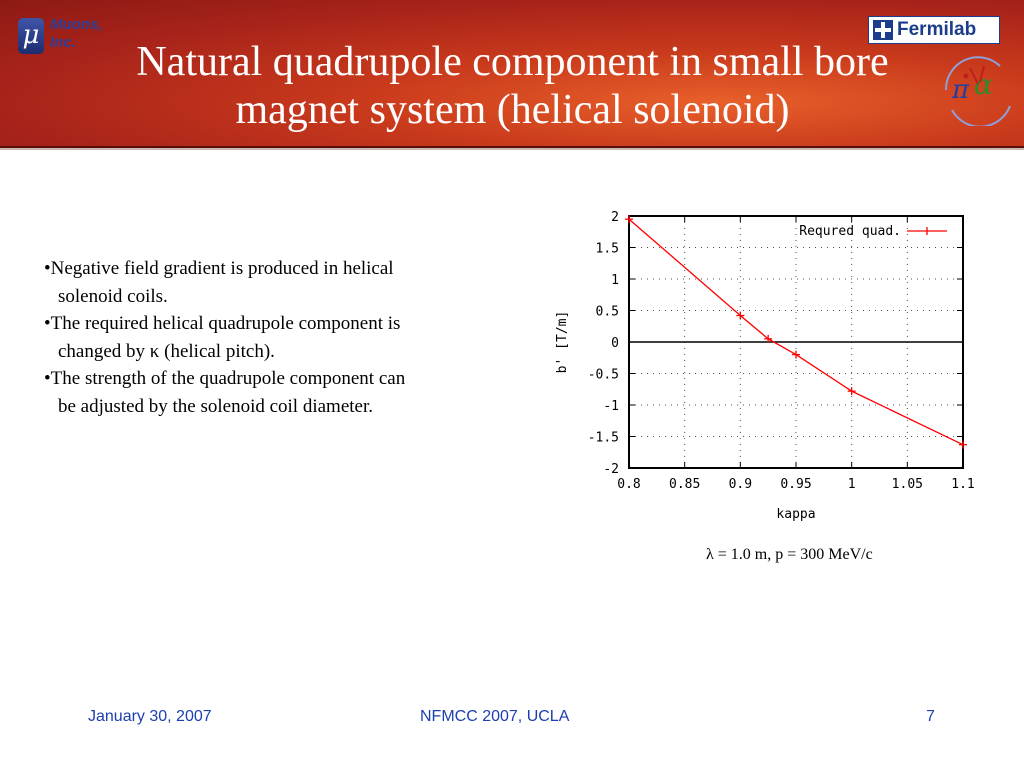 The image size is (1024, 768). I want to click on fermilab-logo: Fermilab, so click(934, 30).